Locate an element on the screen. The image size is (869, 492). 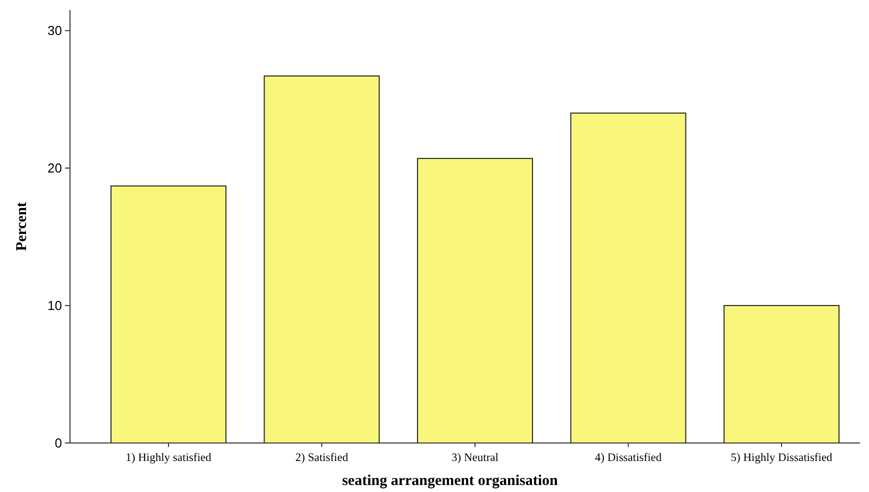
y-tick-label: 0 is located at coordinates (58, 443).